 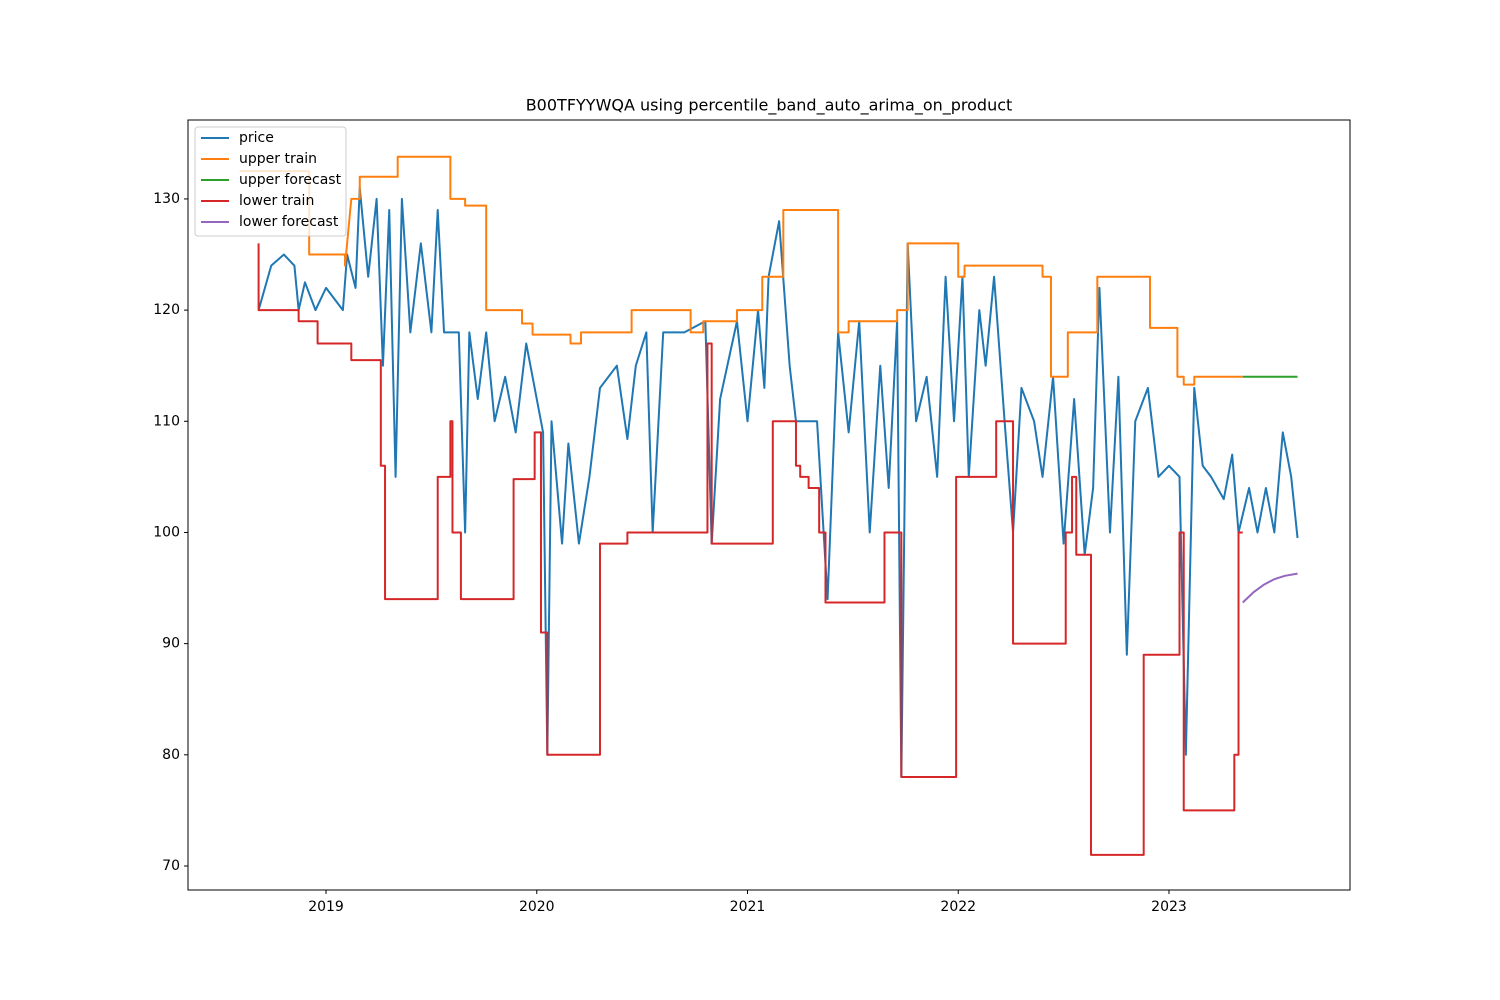 I want to click on legend-label: lower forecast, so click(x=289, y=222).